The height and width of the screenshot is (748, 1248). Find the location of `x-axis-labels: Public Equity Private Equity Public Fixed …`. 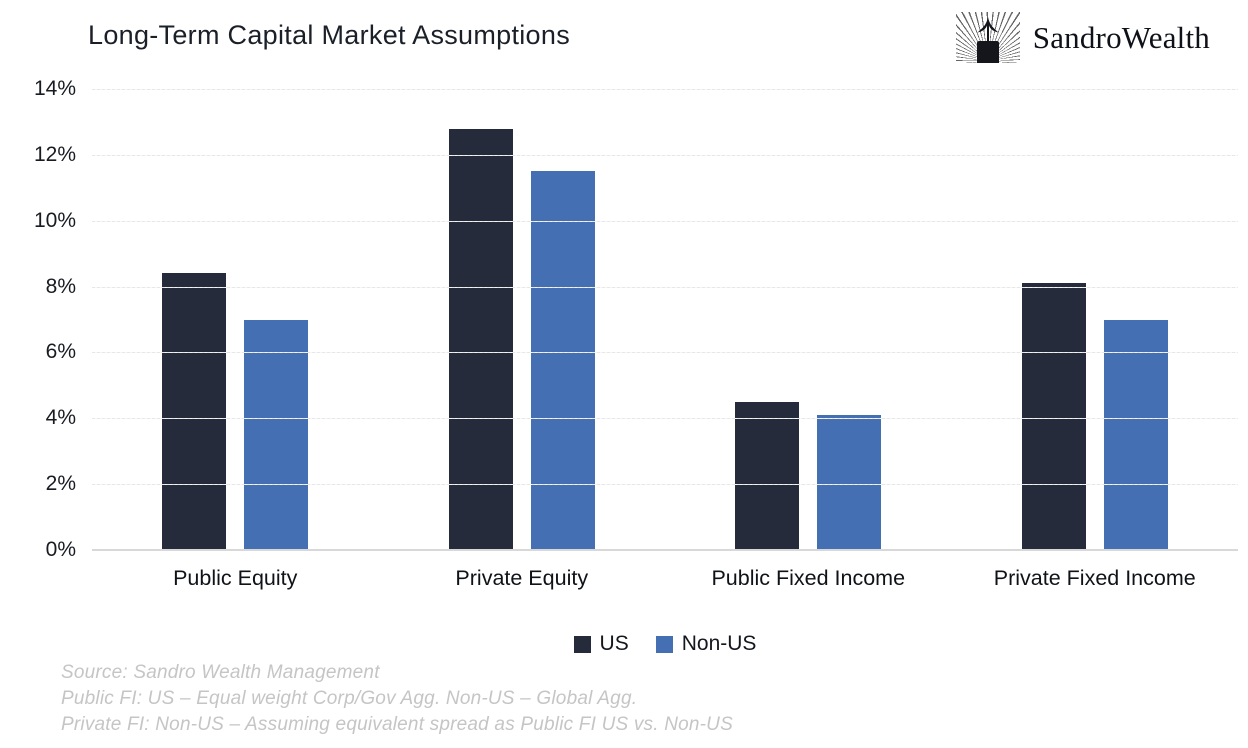

x-axis-labels: Public Equity Private Equity Public Fixed … is located at coordinates (665, 578).